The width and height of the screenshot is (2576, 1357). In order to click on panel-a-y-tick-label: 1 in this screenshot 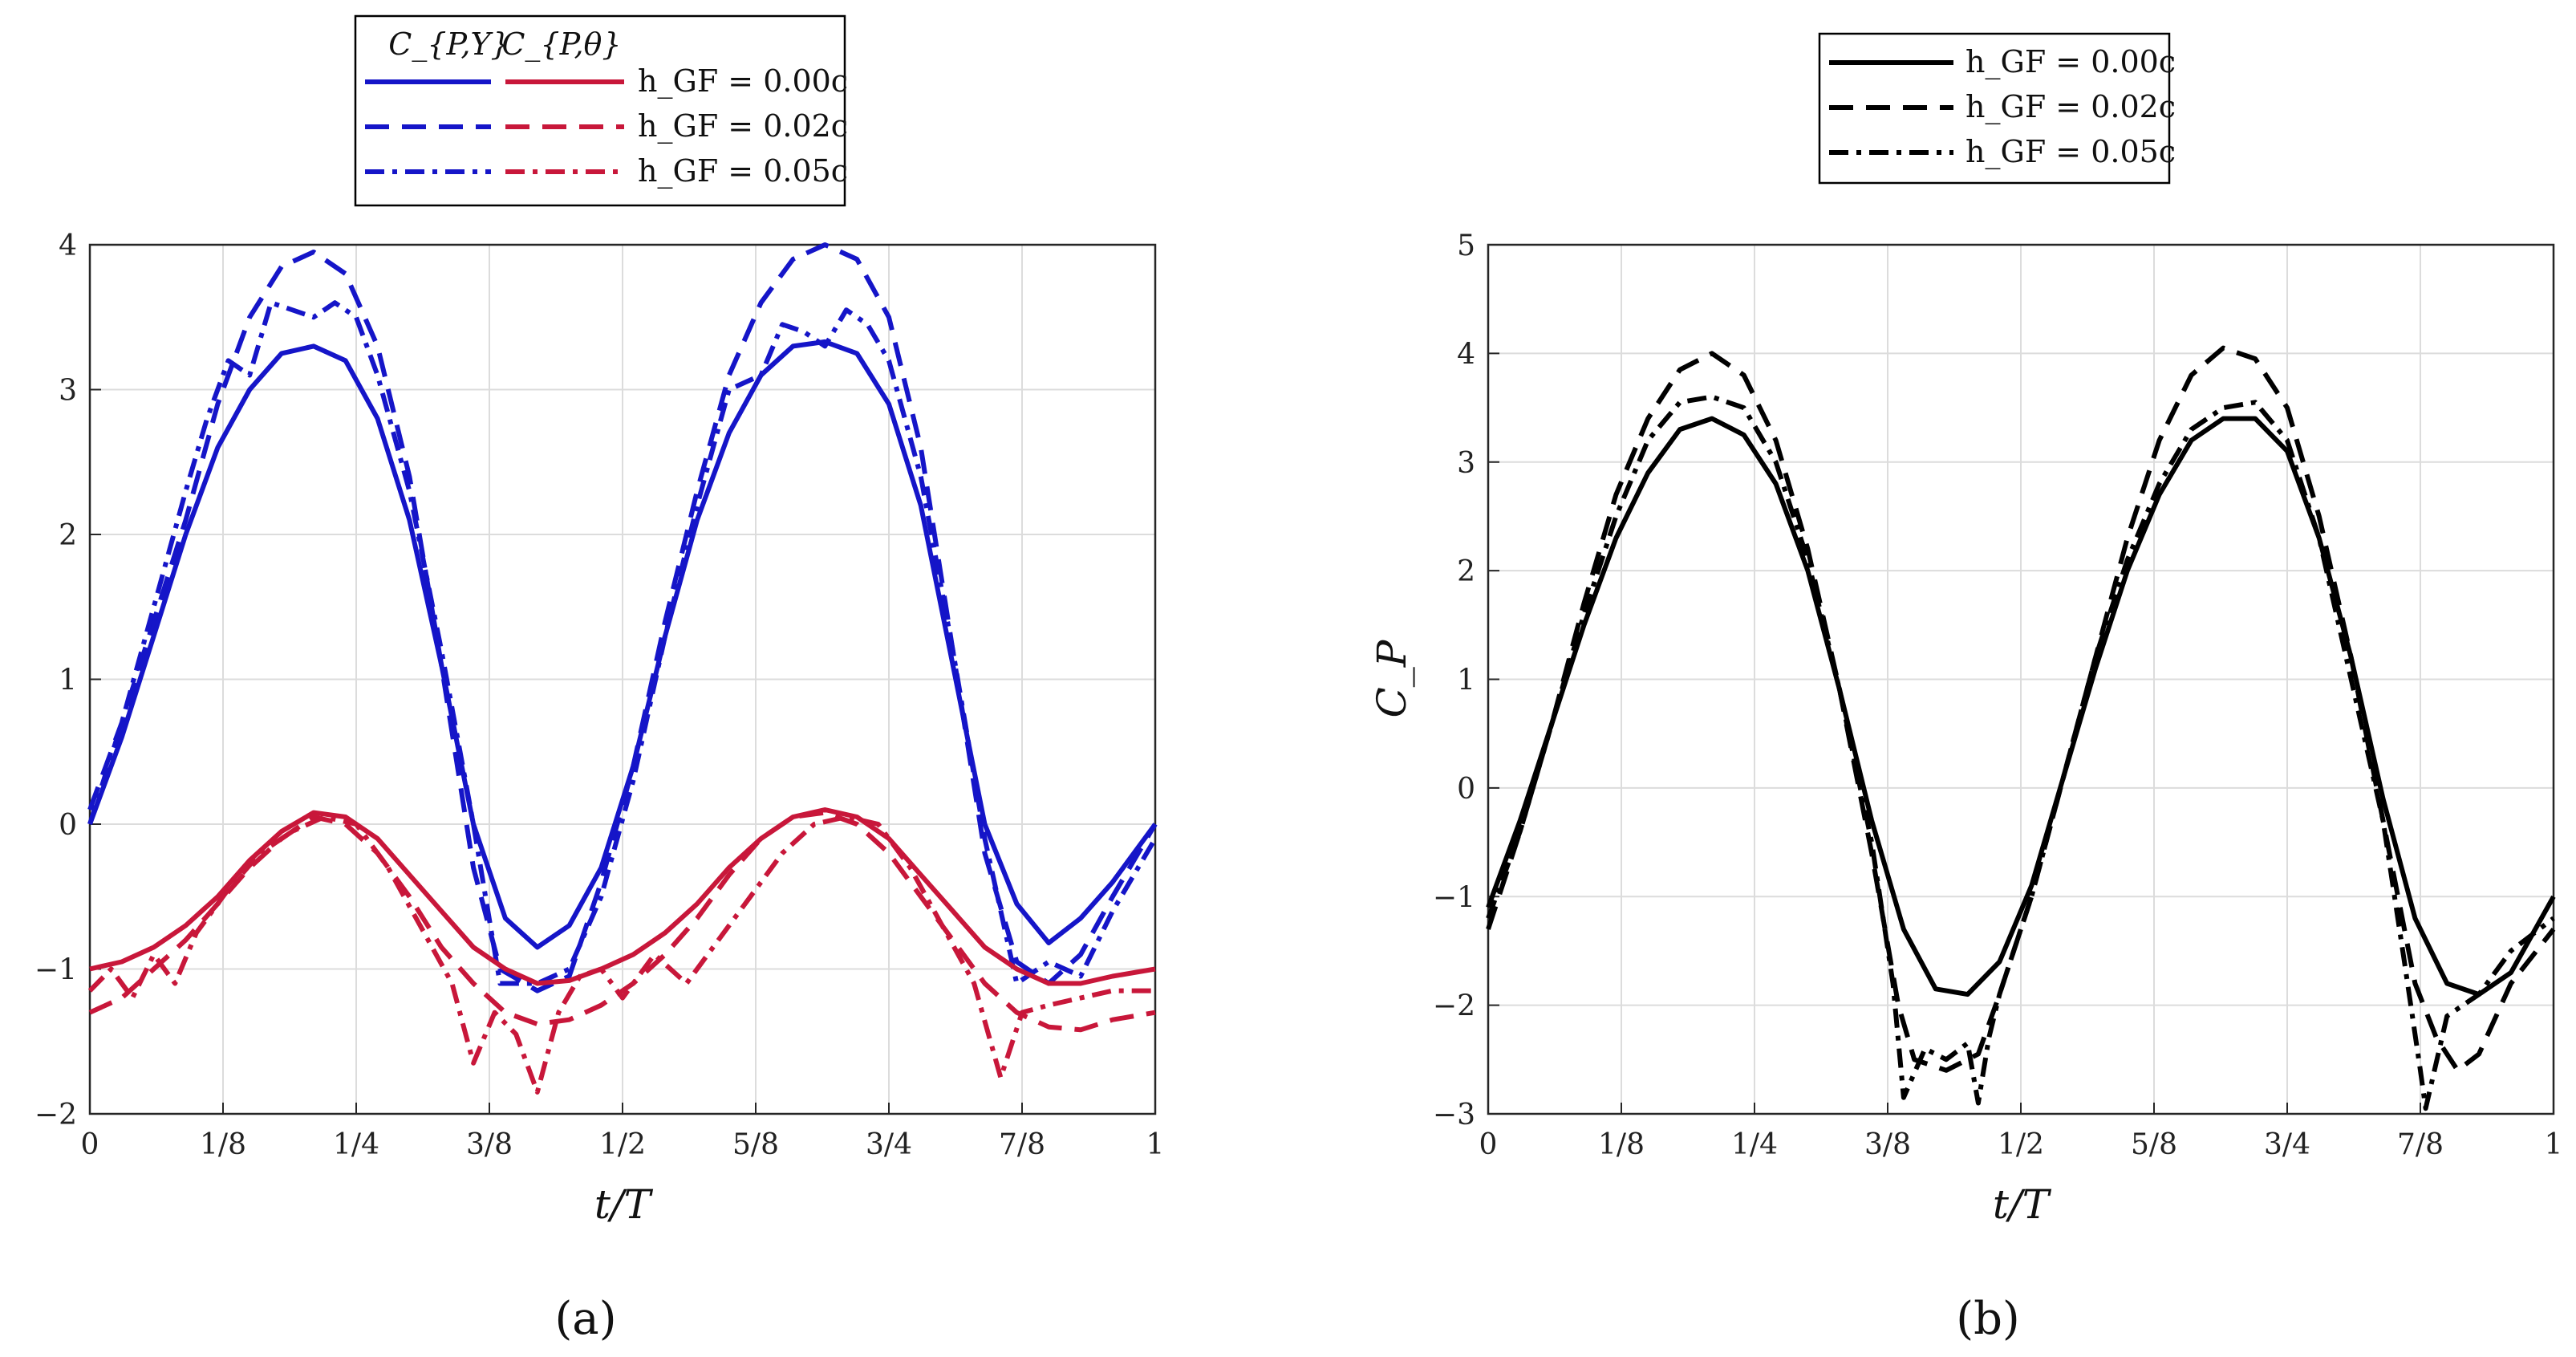, I will do `click(68, 680)`.